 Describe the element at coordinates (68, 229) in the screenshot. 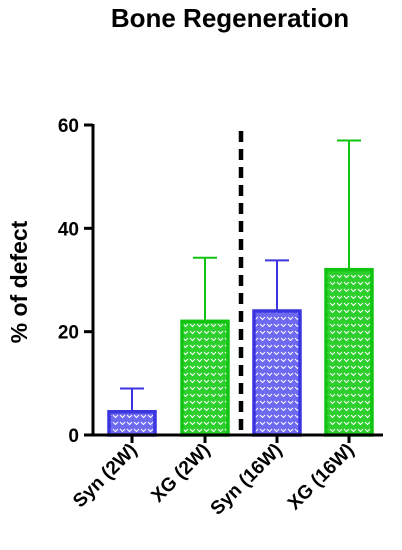

I see `y-tick-label: 40` at that location.